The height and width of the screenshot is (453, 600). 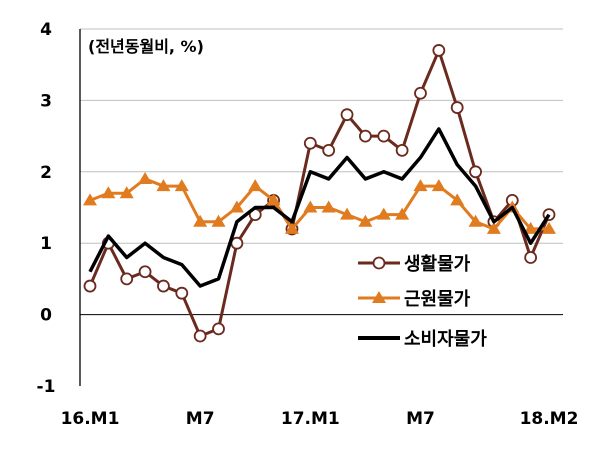 What do you see at coordinates (46, 244) in the screenshot?
I see `y-tick-label: 1` at bounding box center [46, 244].